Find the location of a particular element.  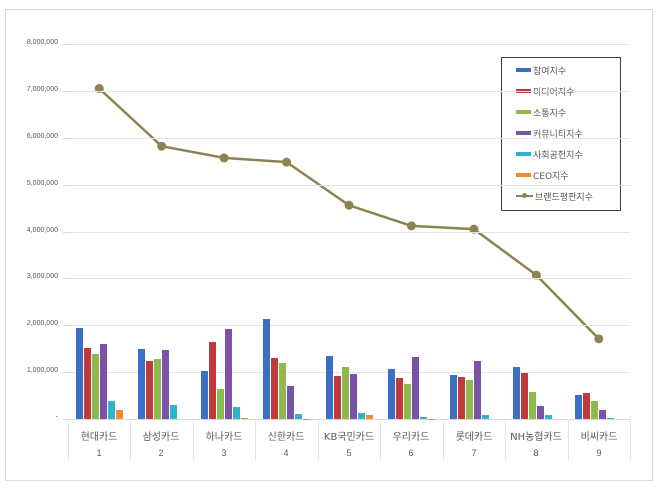

x-axis-rank-label: 2 is located at coordinates (161, 453).